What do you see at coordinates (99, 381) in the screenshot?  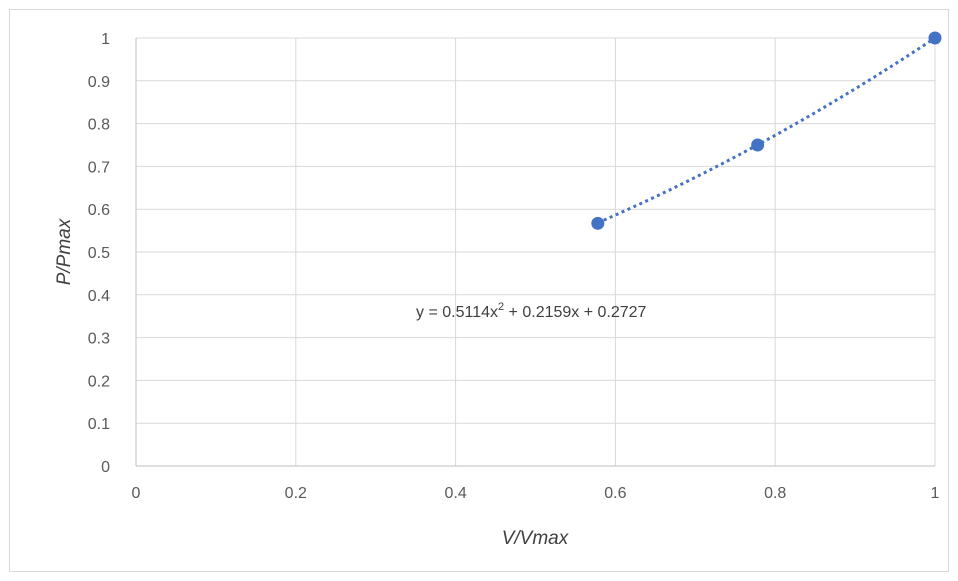 I see `y-tick-label: 0.2` at bounding box center [99, 381].